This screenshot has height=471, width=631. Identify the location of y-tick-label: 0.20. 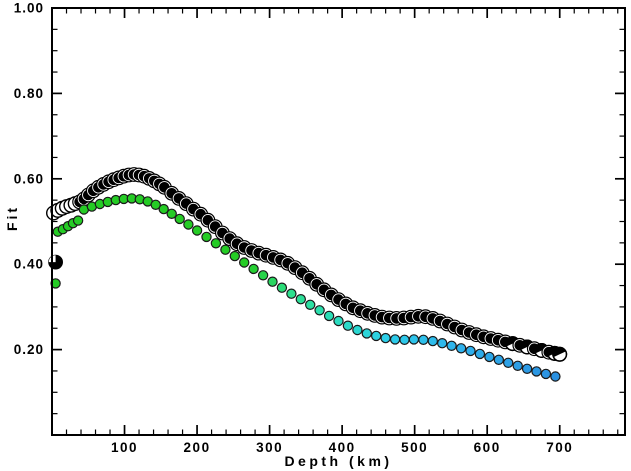
(29, 349).